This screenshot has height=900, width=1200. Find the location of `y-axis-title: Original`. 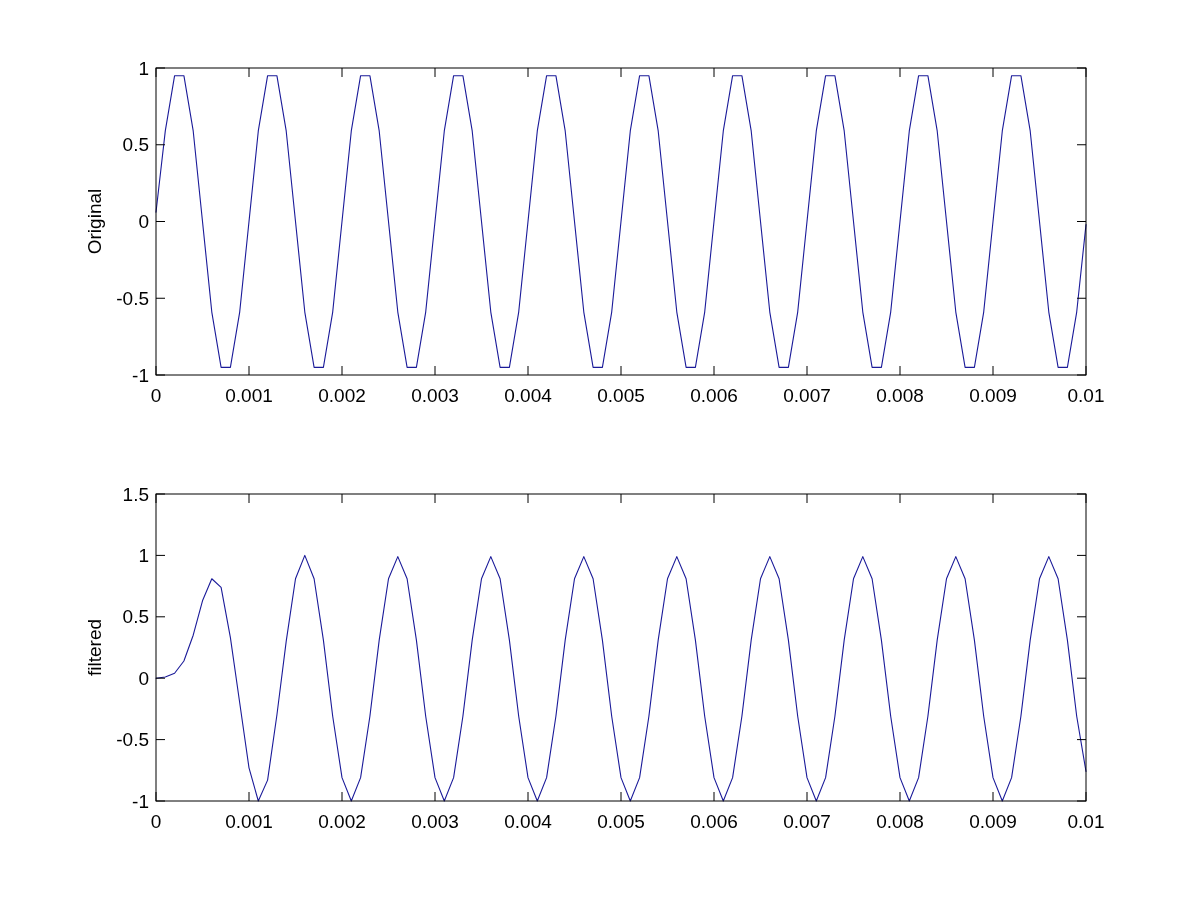

y-axis-title: Original is located at coordinates (94, 221).